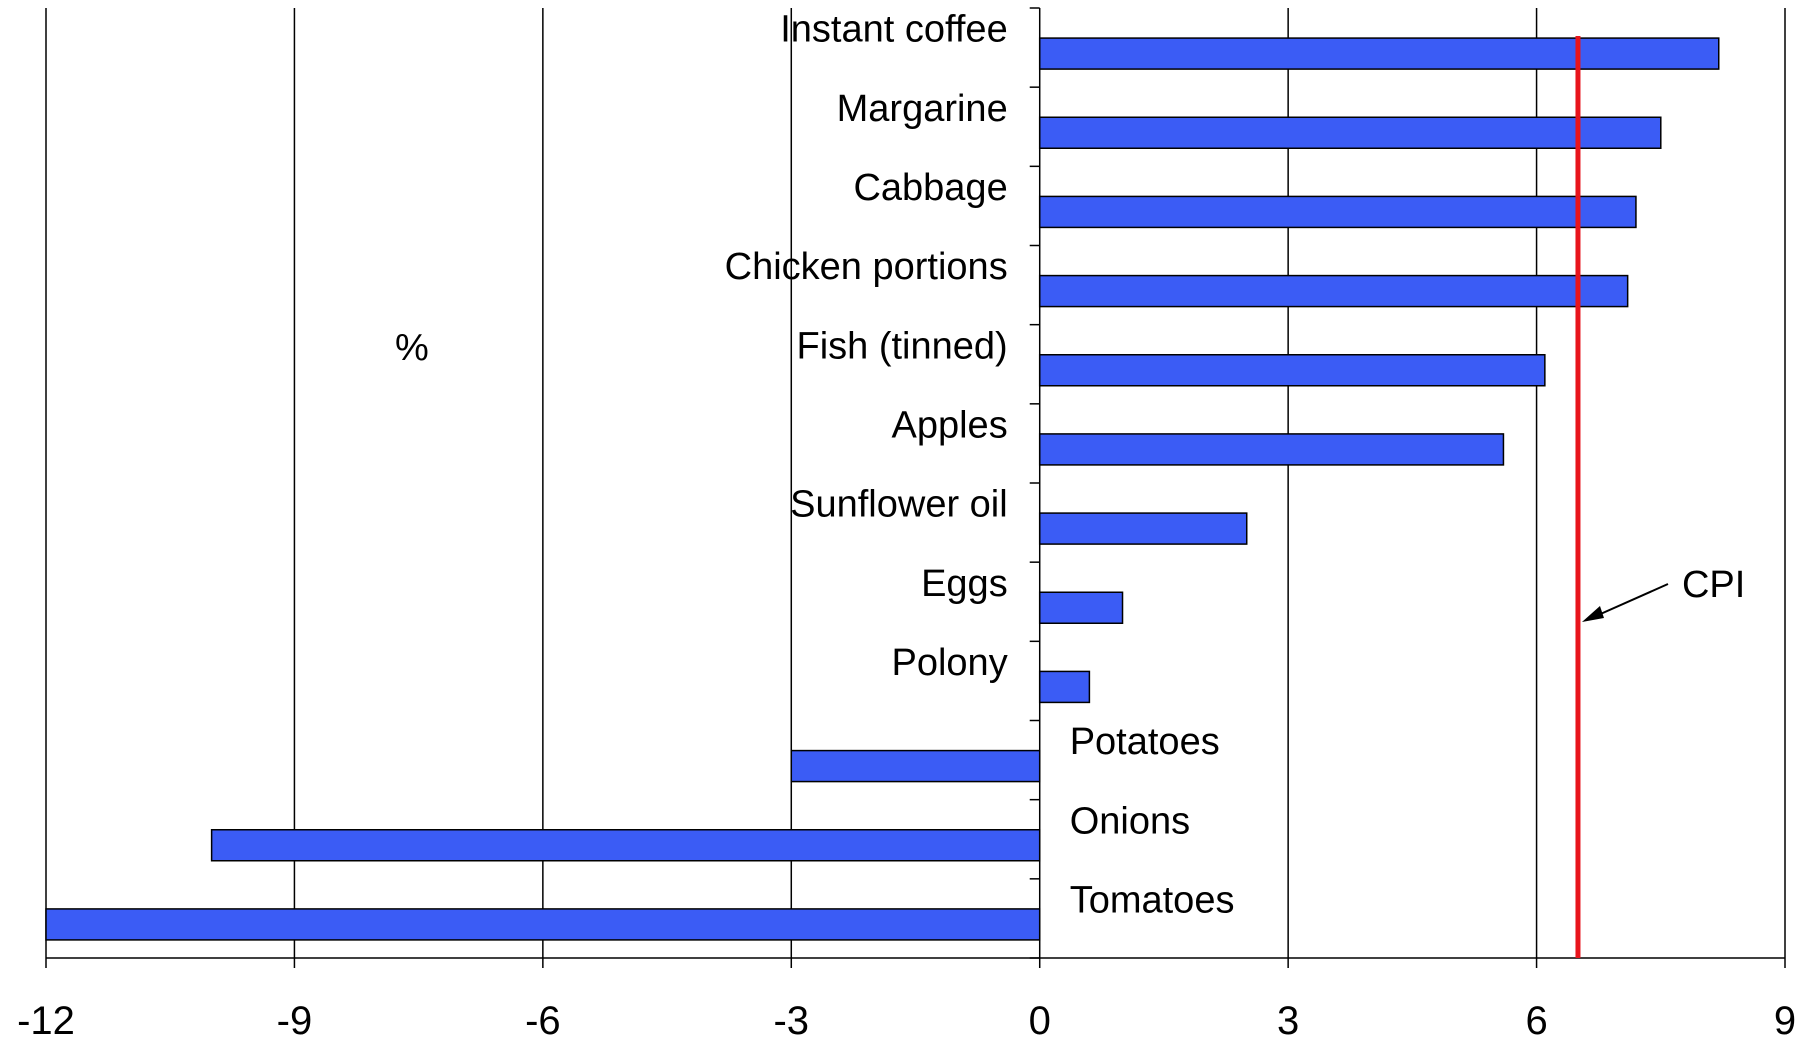  Describe the element at coordinates (930, 188) in the screenshot. I see `category-label: Cabbage` at that location.